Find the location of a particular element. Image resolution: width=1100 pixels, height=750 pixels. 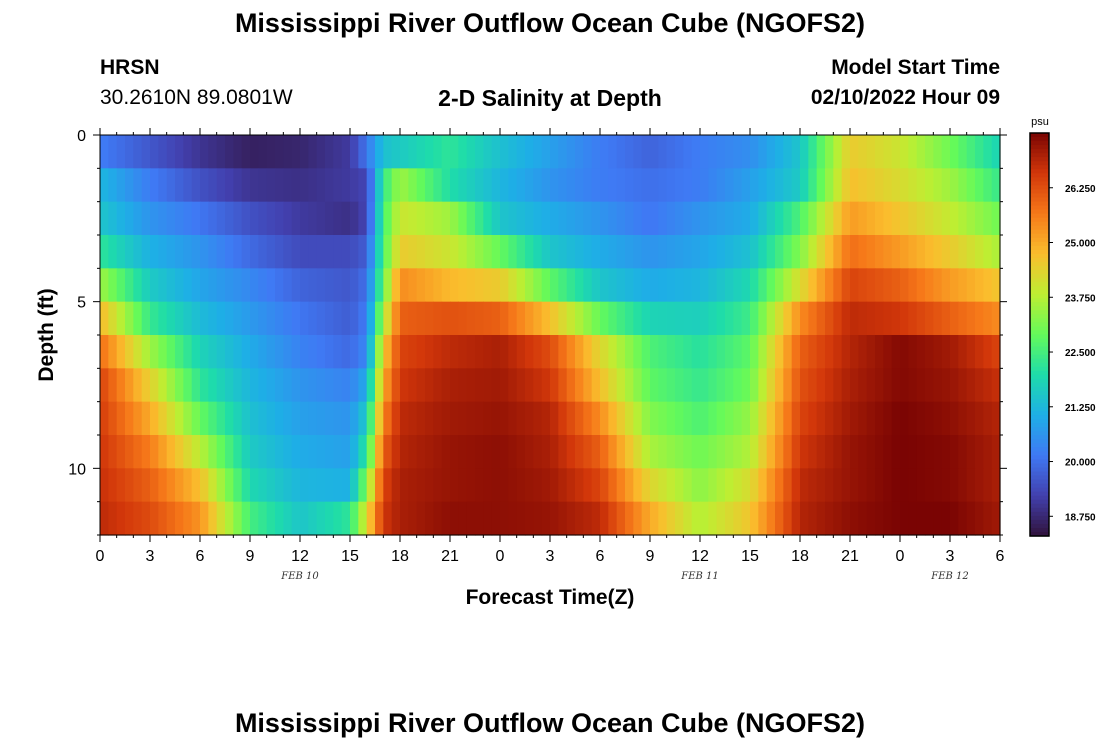

x-tick-label: 0 is located at coordinates (900, 556).